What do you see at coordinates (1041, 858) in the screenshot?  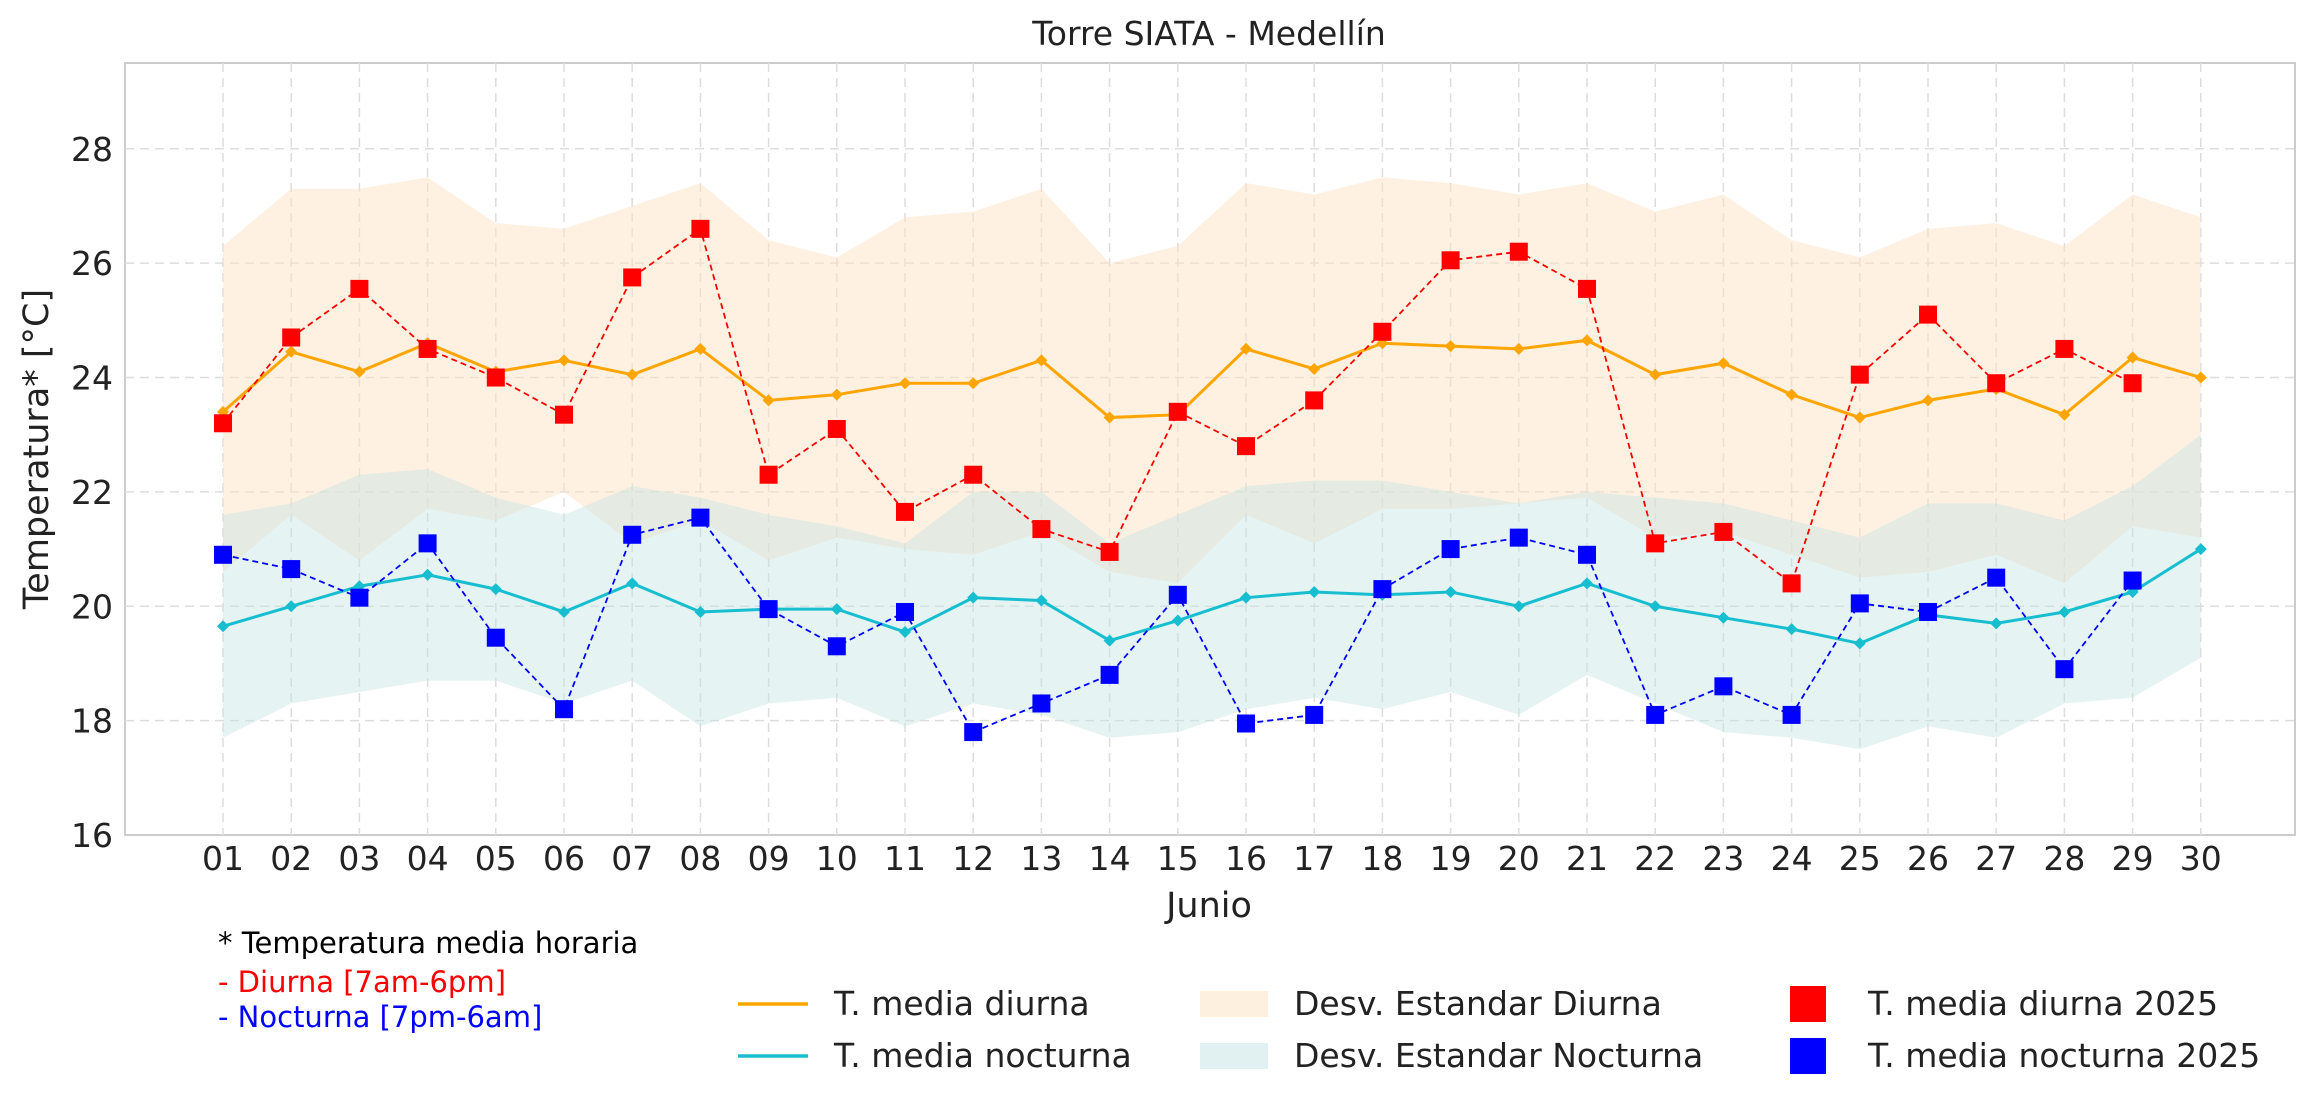 I see `x-tick-label: 13` at bounding box center [1041, 858].